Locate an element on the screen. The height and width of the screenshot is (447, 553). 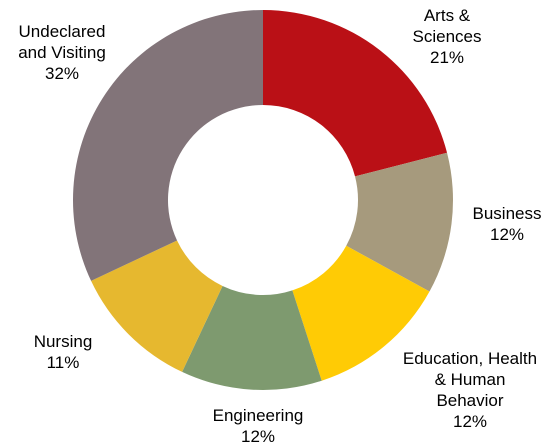
slice-label-3: Education, Health & Human Behavior 12% is located at coordinates (470, 390).